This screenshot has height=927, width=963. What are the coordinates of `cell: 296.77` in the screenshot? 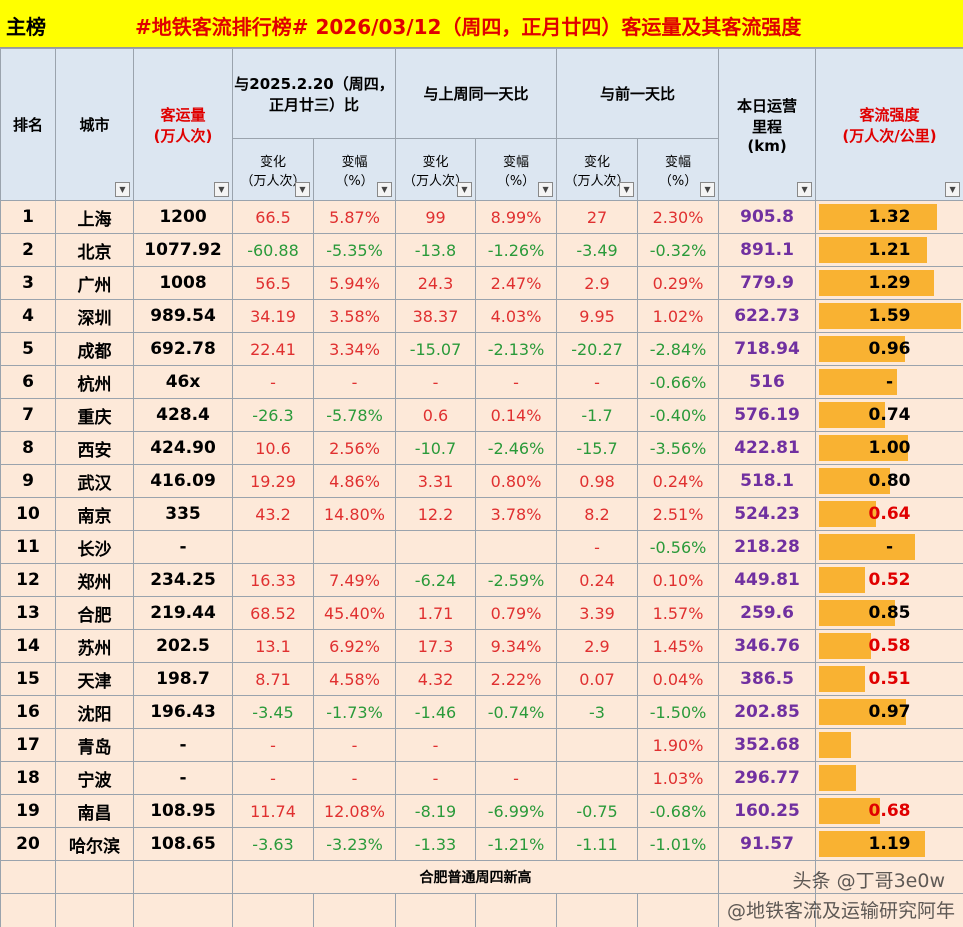 It's located at (767, 778).